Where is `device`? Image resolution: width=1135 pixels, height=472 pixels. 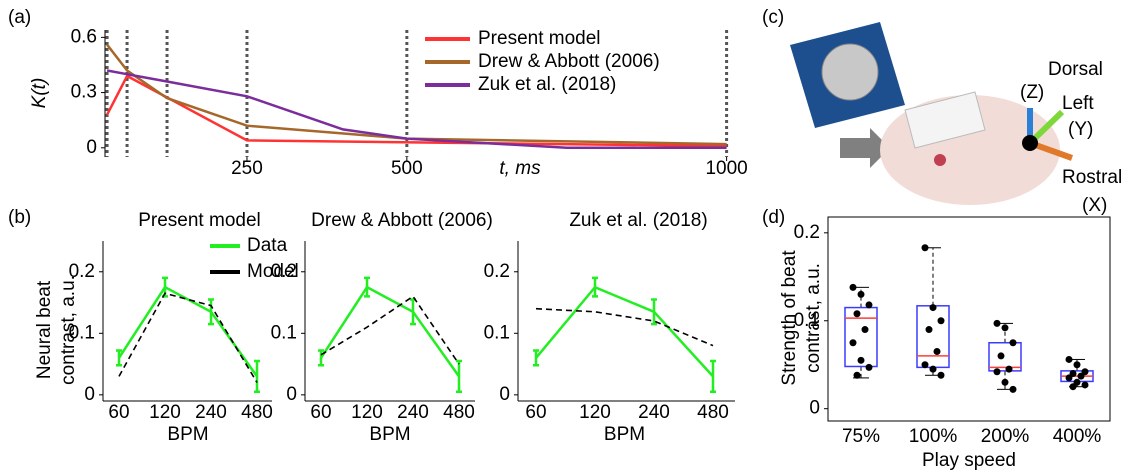
device is located at coordinates (945, 120).